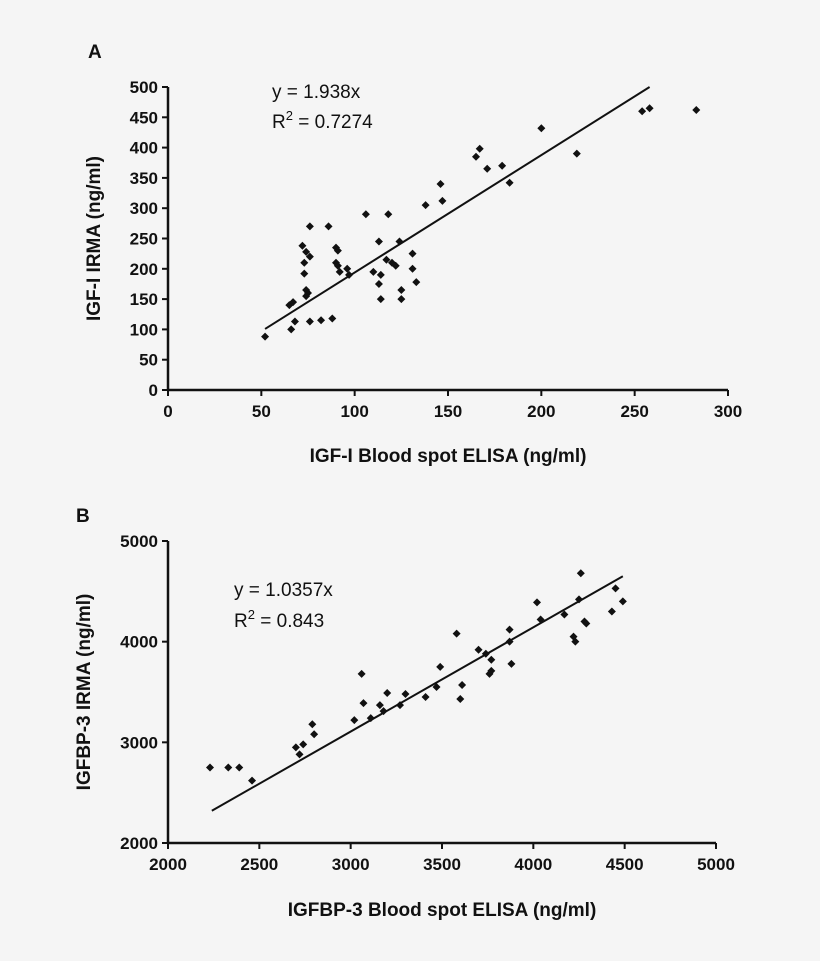 This screenshot has height=961, width=820. Describe the element at coordinates (144, 208) in the screenshot. I see `y-tick-label: 300` at that location.